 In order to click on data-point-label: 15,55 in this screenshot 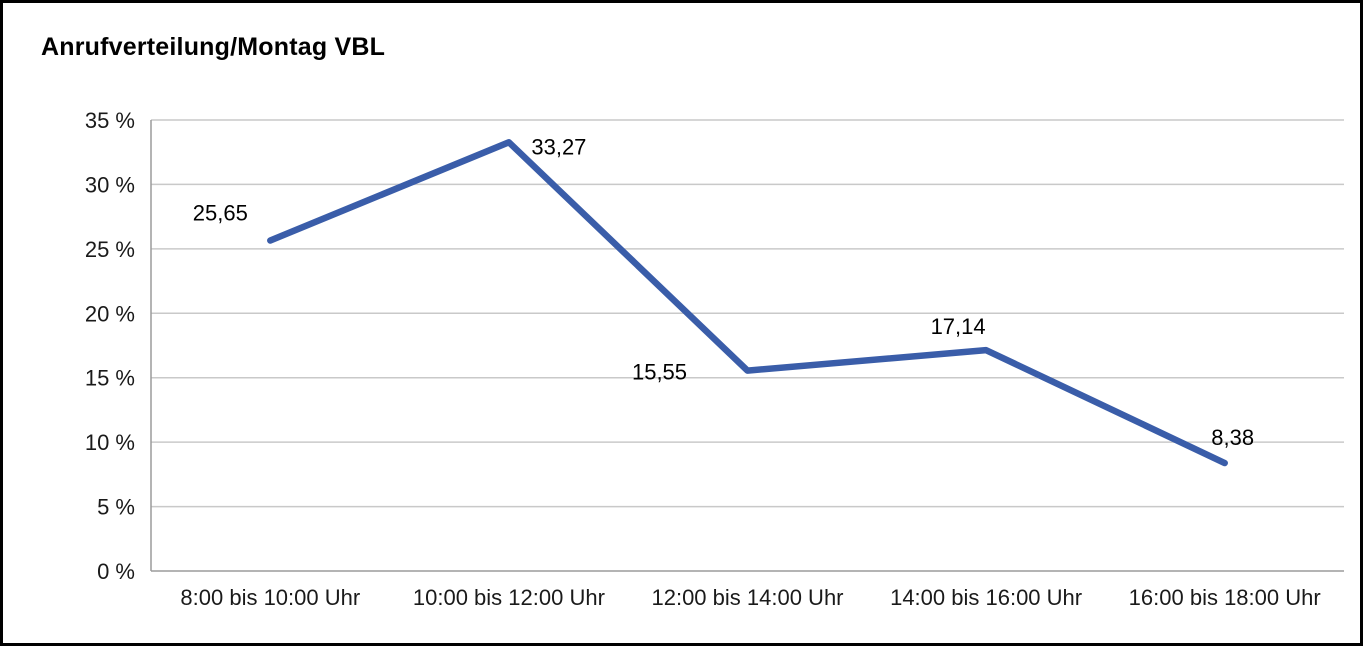, I will do `click(659, 372)`.